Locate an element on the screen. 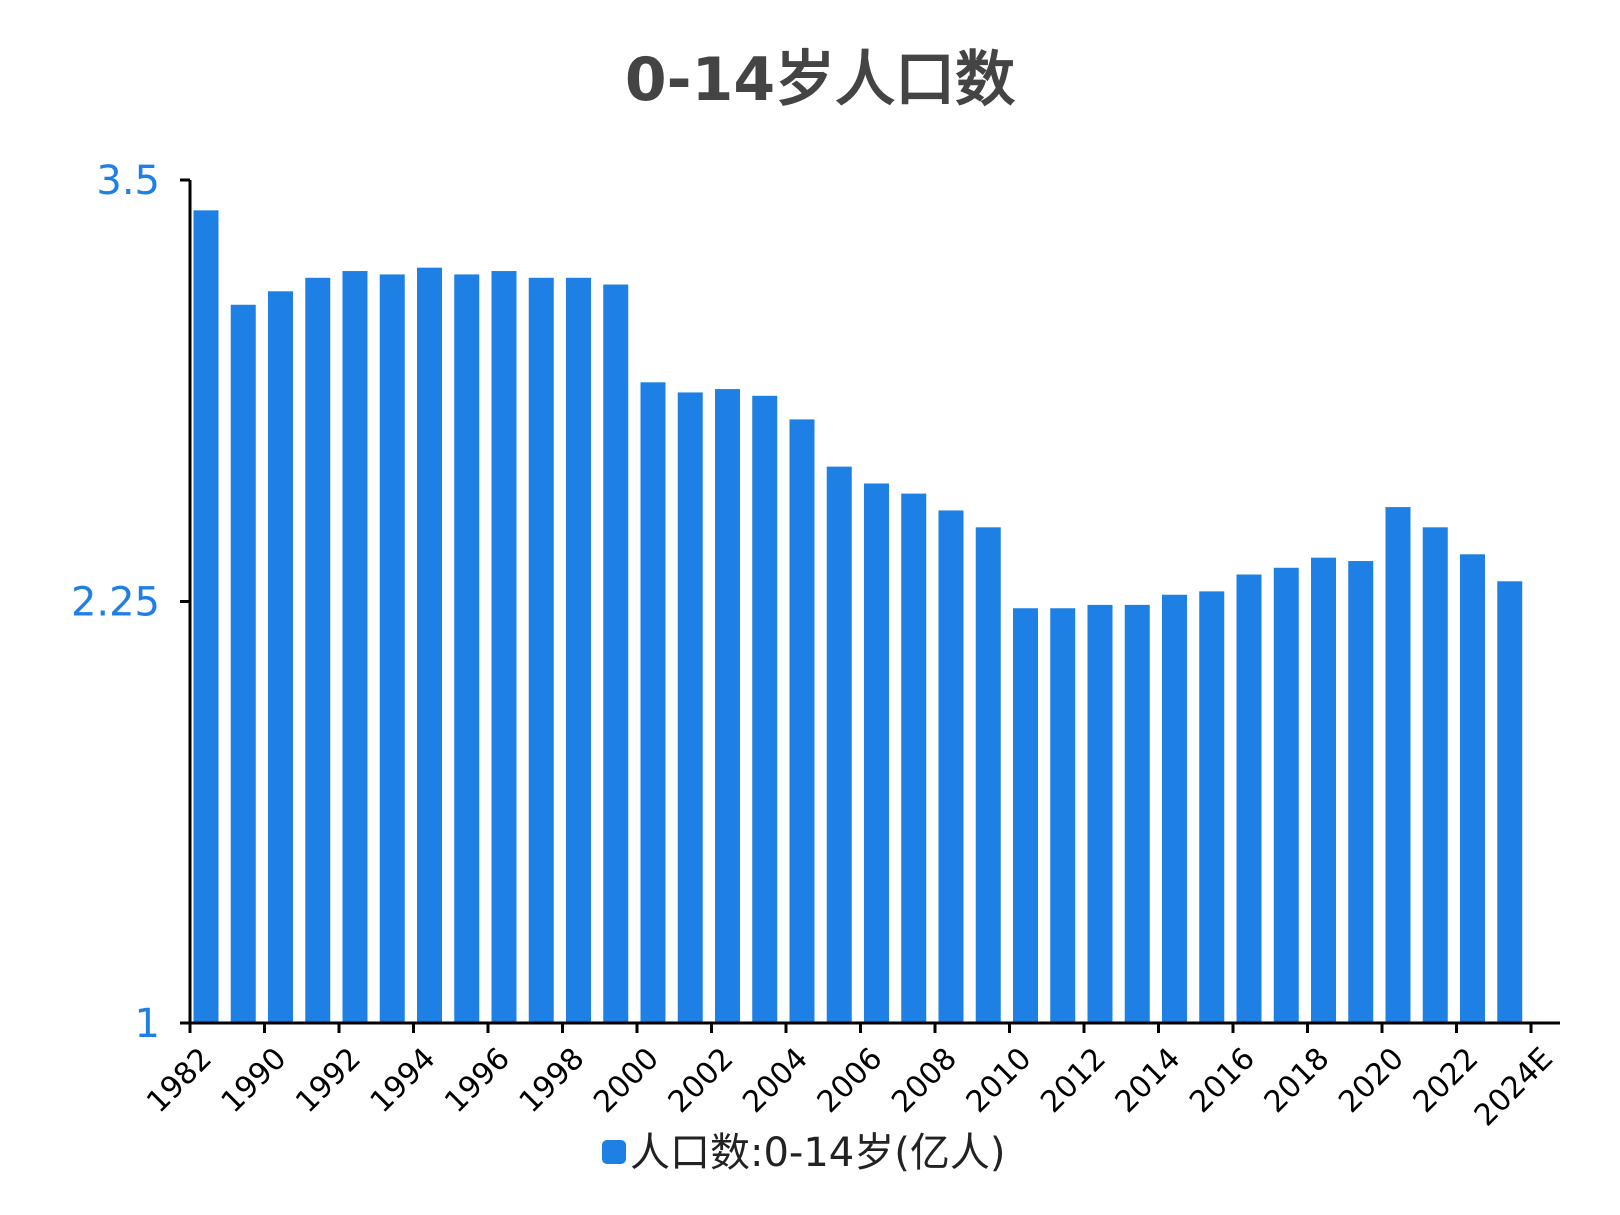 This screenshot has width=1620, height=1215. x-tick-label: 2018 is located at coordinates (1297, 1080).